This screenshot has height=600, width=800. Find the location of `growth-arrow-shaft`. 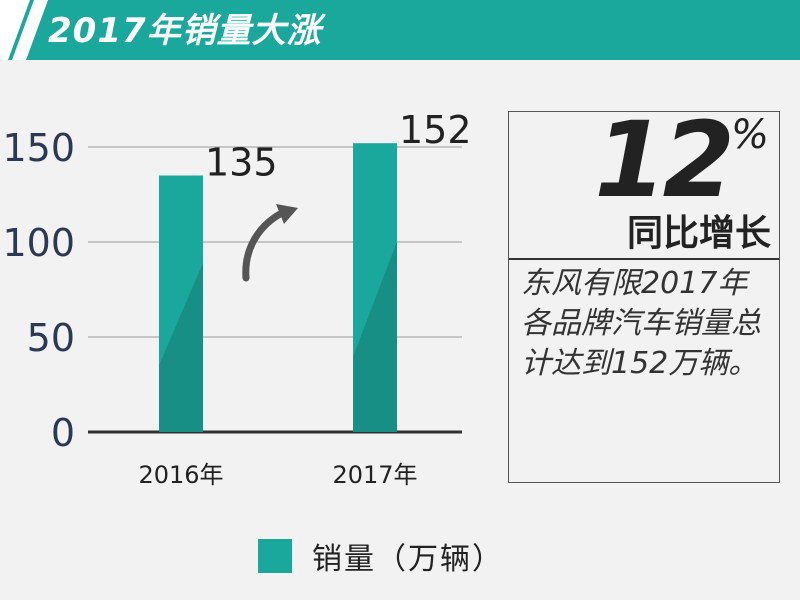

growth-arrow-shaft is located at coordinates (263, 246).